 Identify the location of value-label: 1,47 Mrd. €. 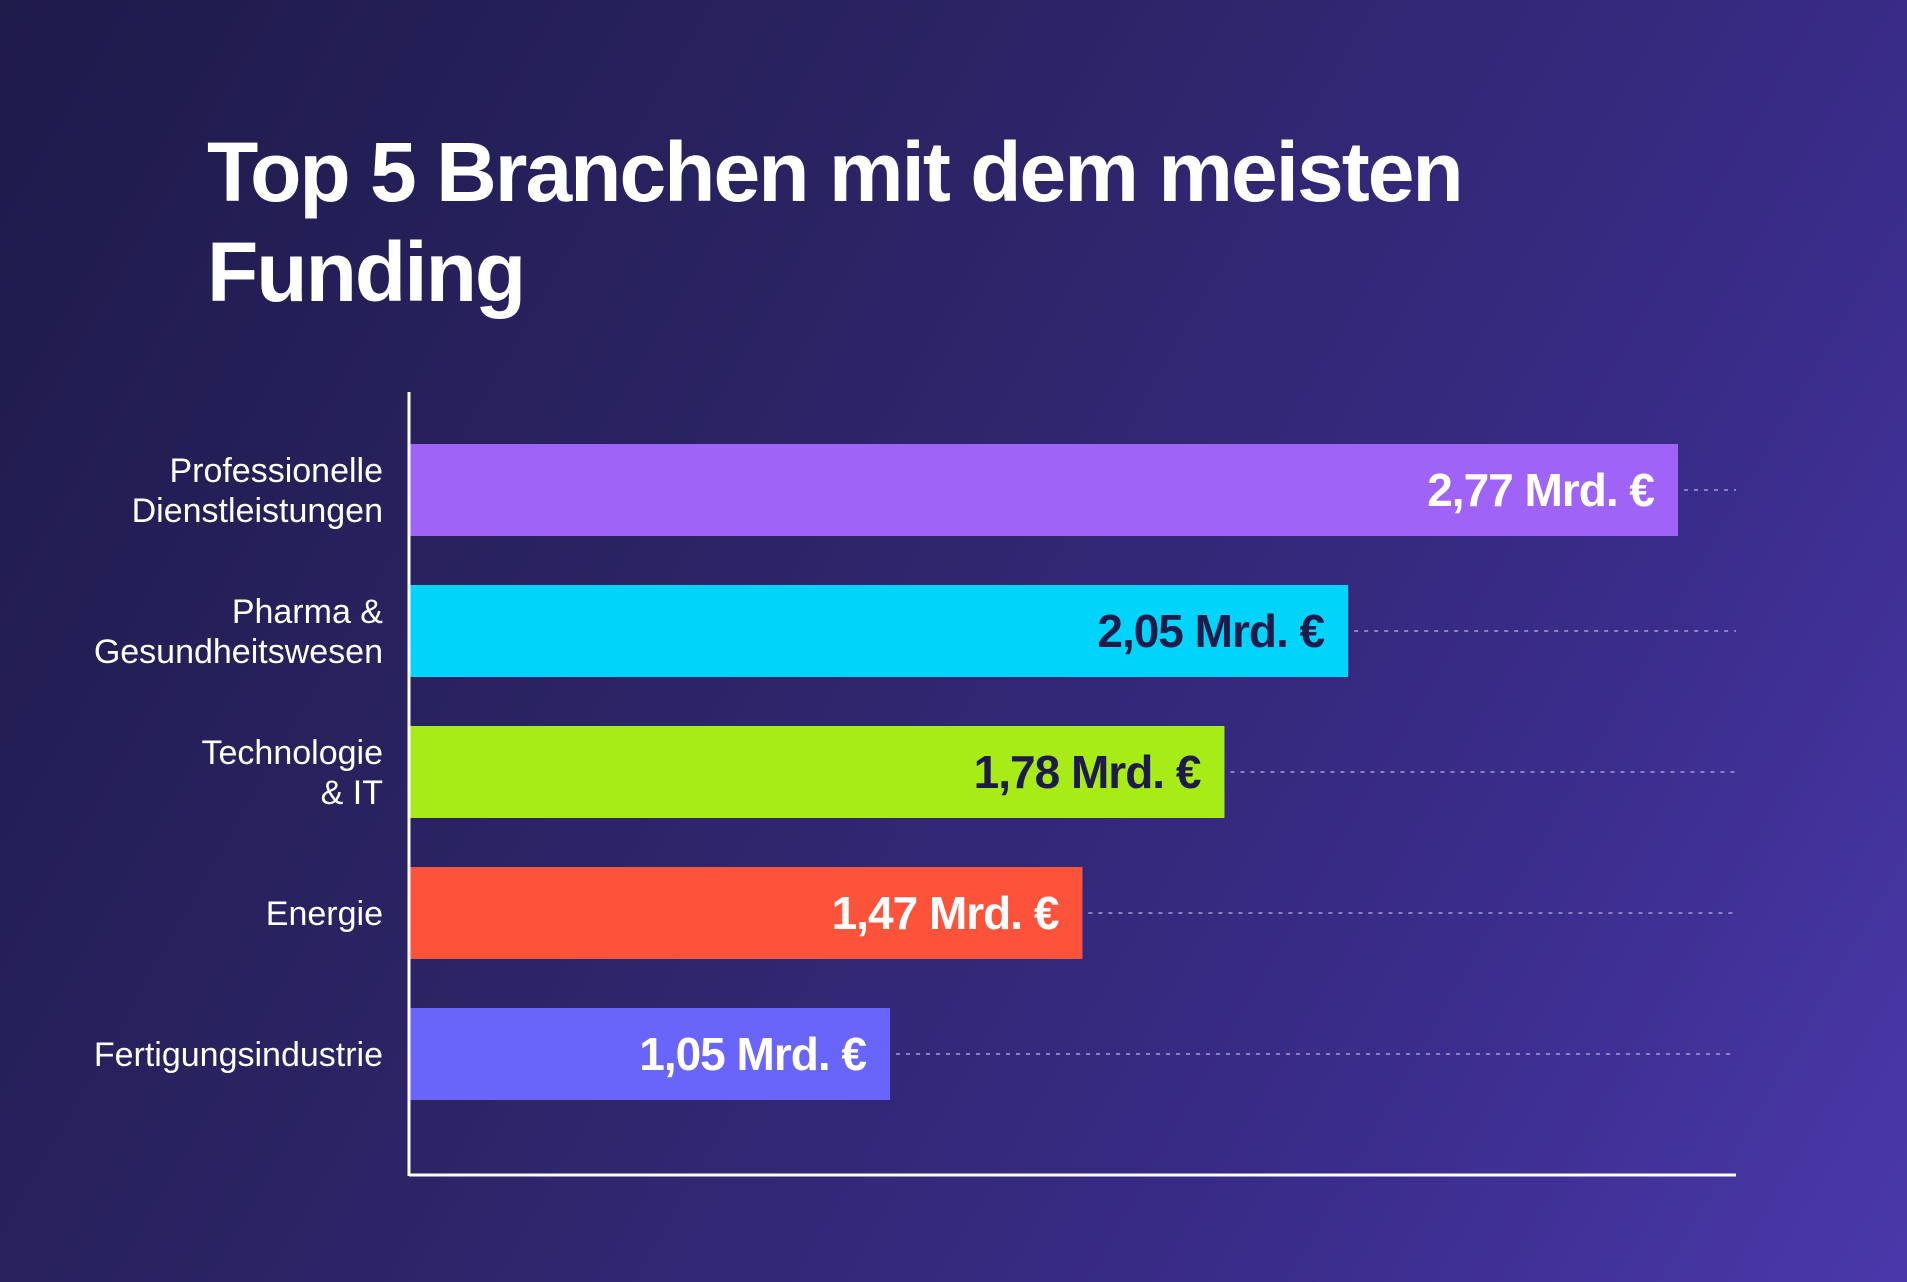
(945, 913).